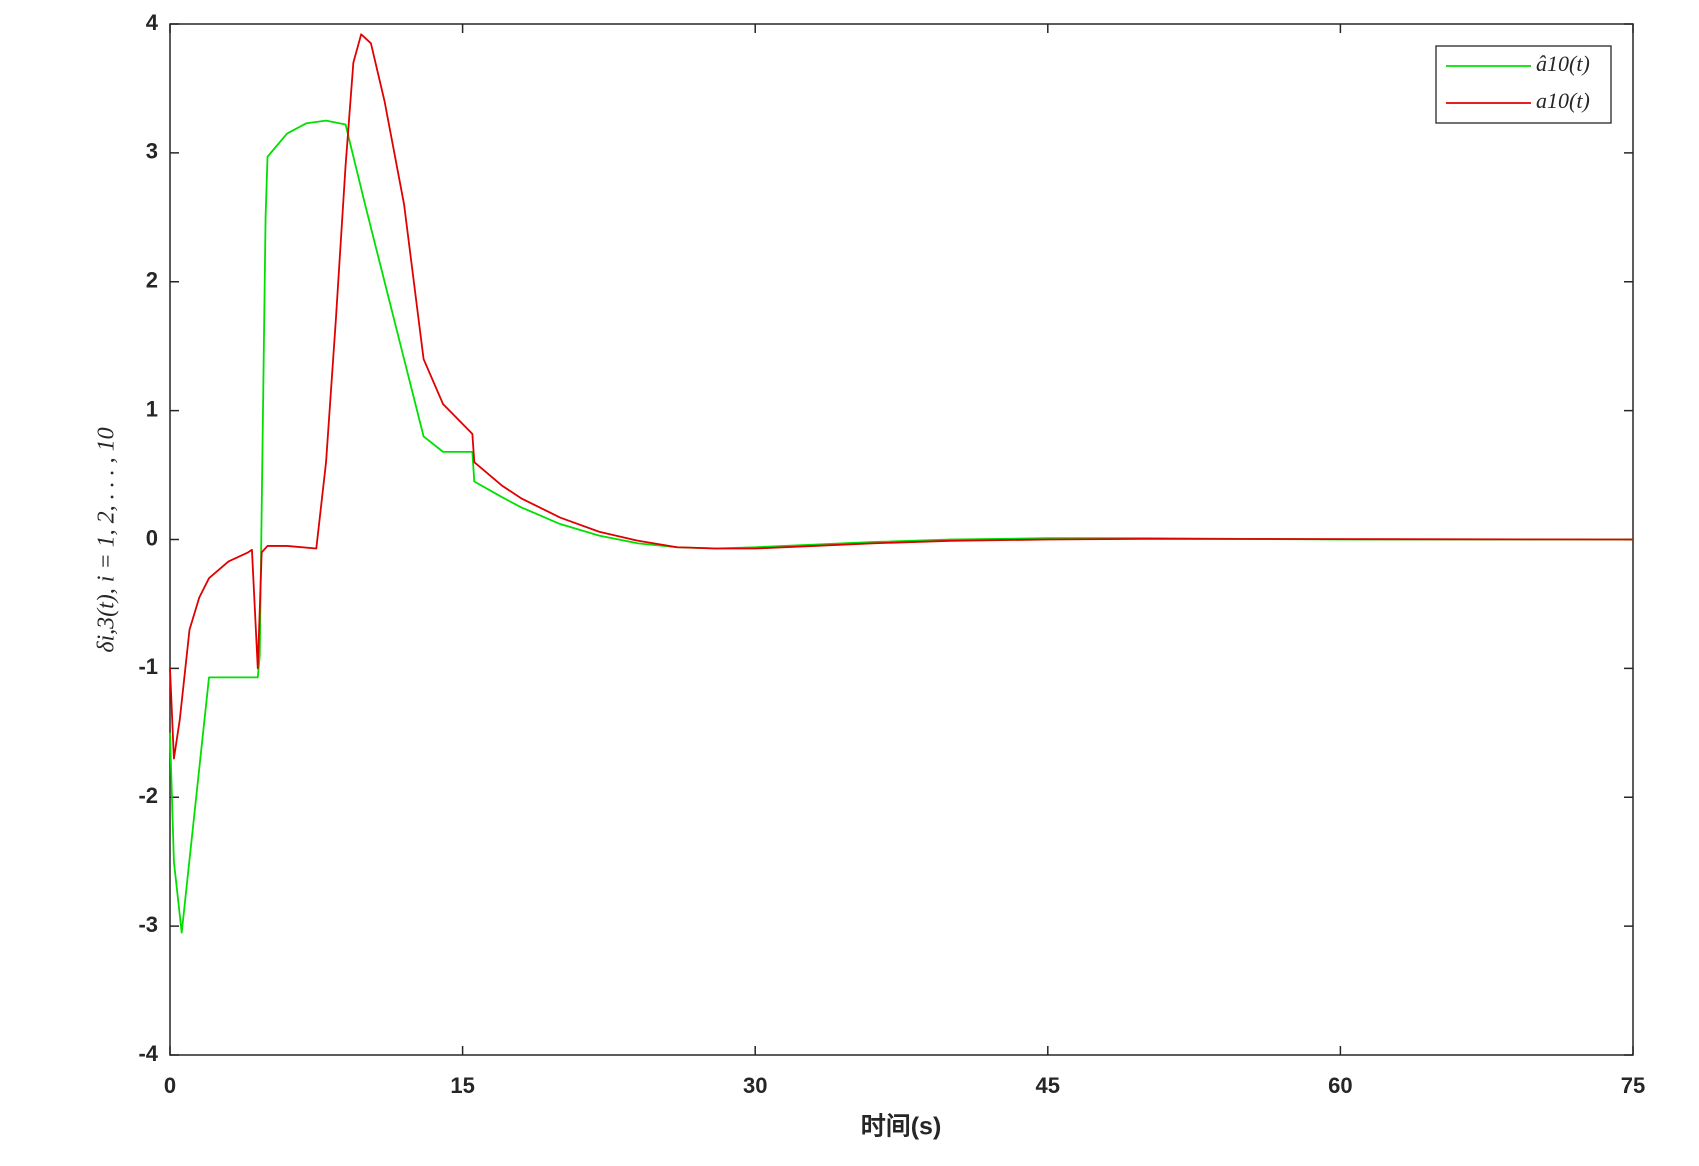 This screenshot has width=1699, height=1166. I want to click on y-tick-label: 3, so click(152, 151).